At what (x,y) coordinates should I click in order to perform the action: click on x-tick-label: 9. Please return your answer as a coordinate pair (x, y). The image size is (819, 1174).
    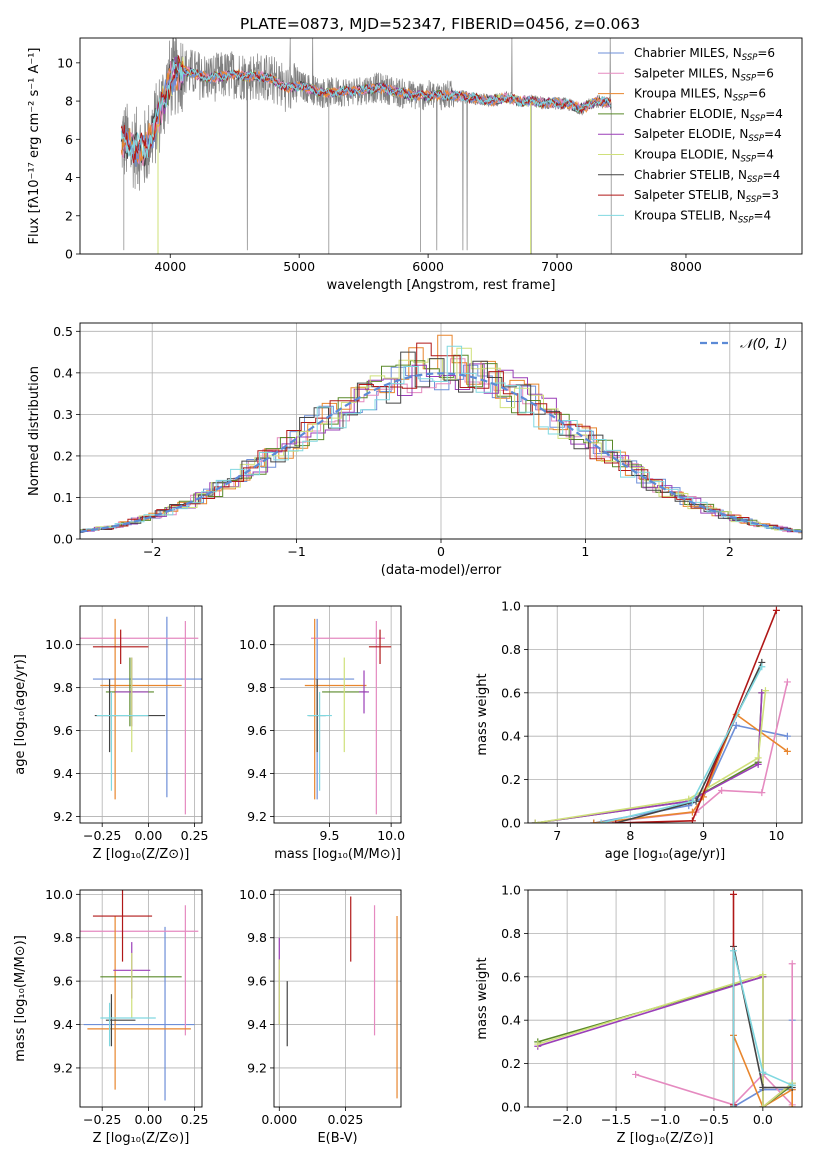
    Looking at the image, I should click on (703, 835).